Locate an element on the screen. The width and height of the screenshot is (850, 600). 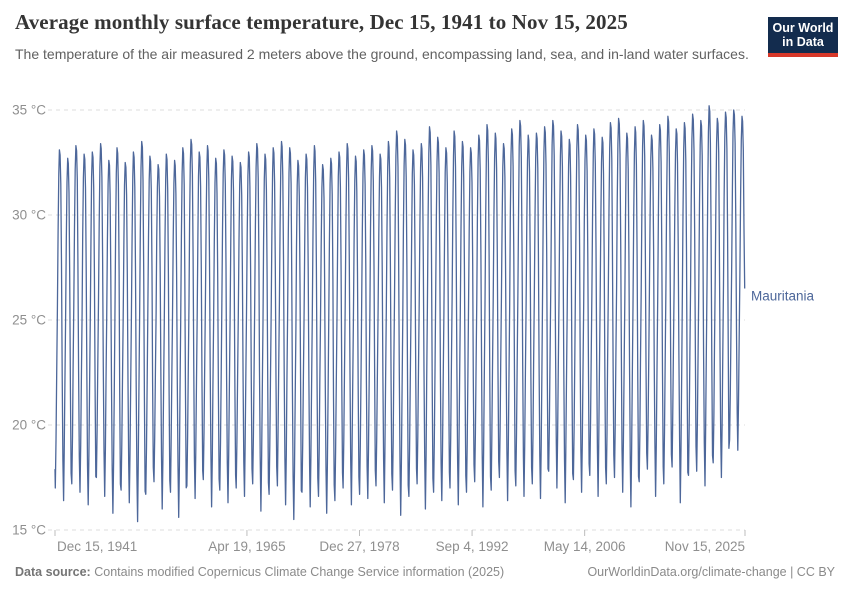
data-source-label: Data source: is located at coordinates (53, 572).